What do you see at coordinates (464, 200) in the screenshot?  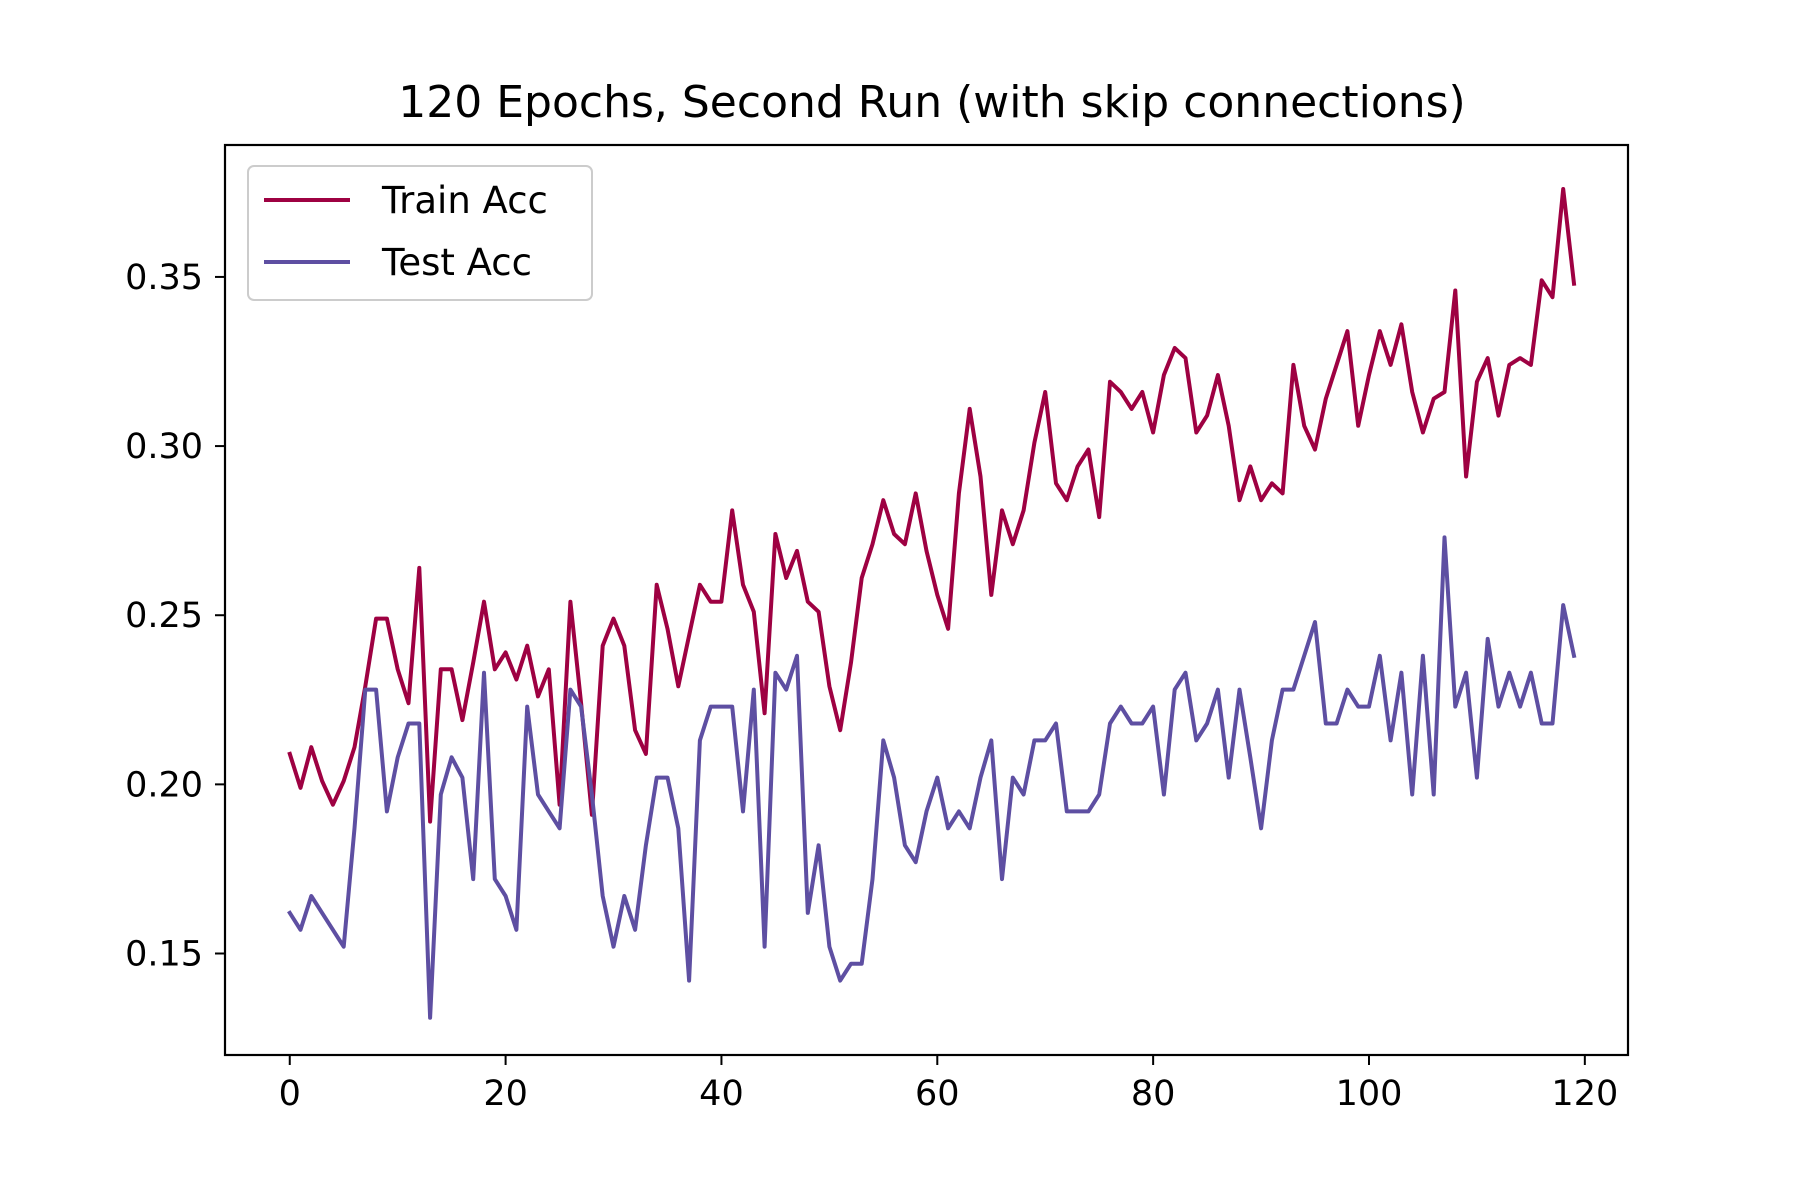 I see `legend-label-train-acc: Train Acc` at bounding box center [464, 200].